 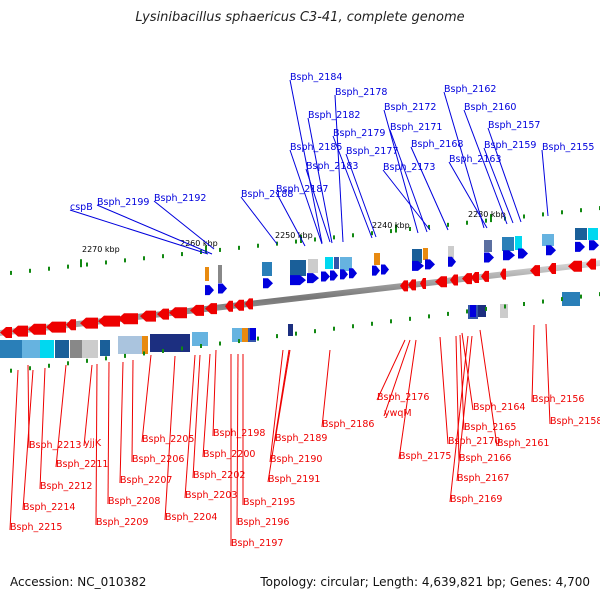 What do you see at coordinates (470, 89) in the screenshot?
I see `gene-label: Bsph_2162` at bounding box center [470, 89].